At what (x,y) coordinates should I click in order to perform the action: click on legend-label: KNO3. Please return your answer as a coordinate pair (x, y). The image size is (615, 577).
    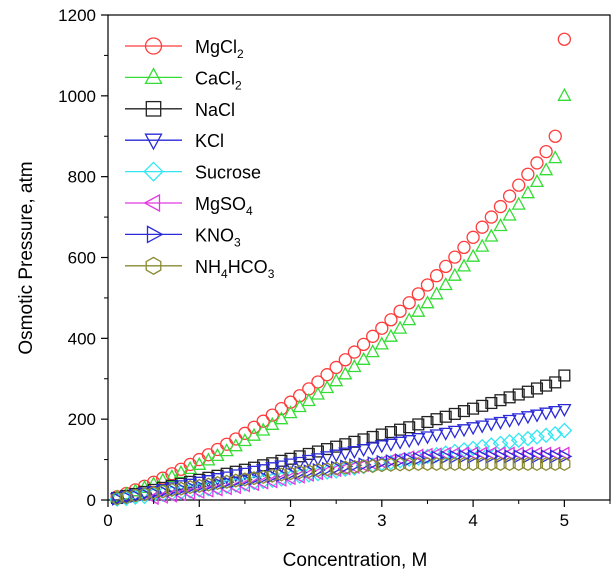
    Looking at the image, I should click on (218, 237).